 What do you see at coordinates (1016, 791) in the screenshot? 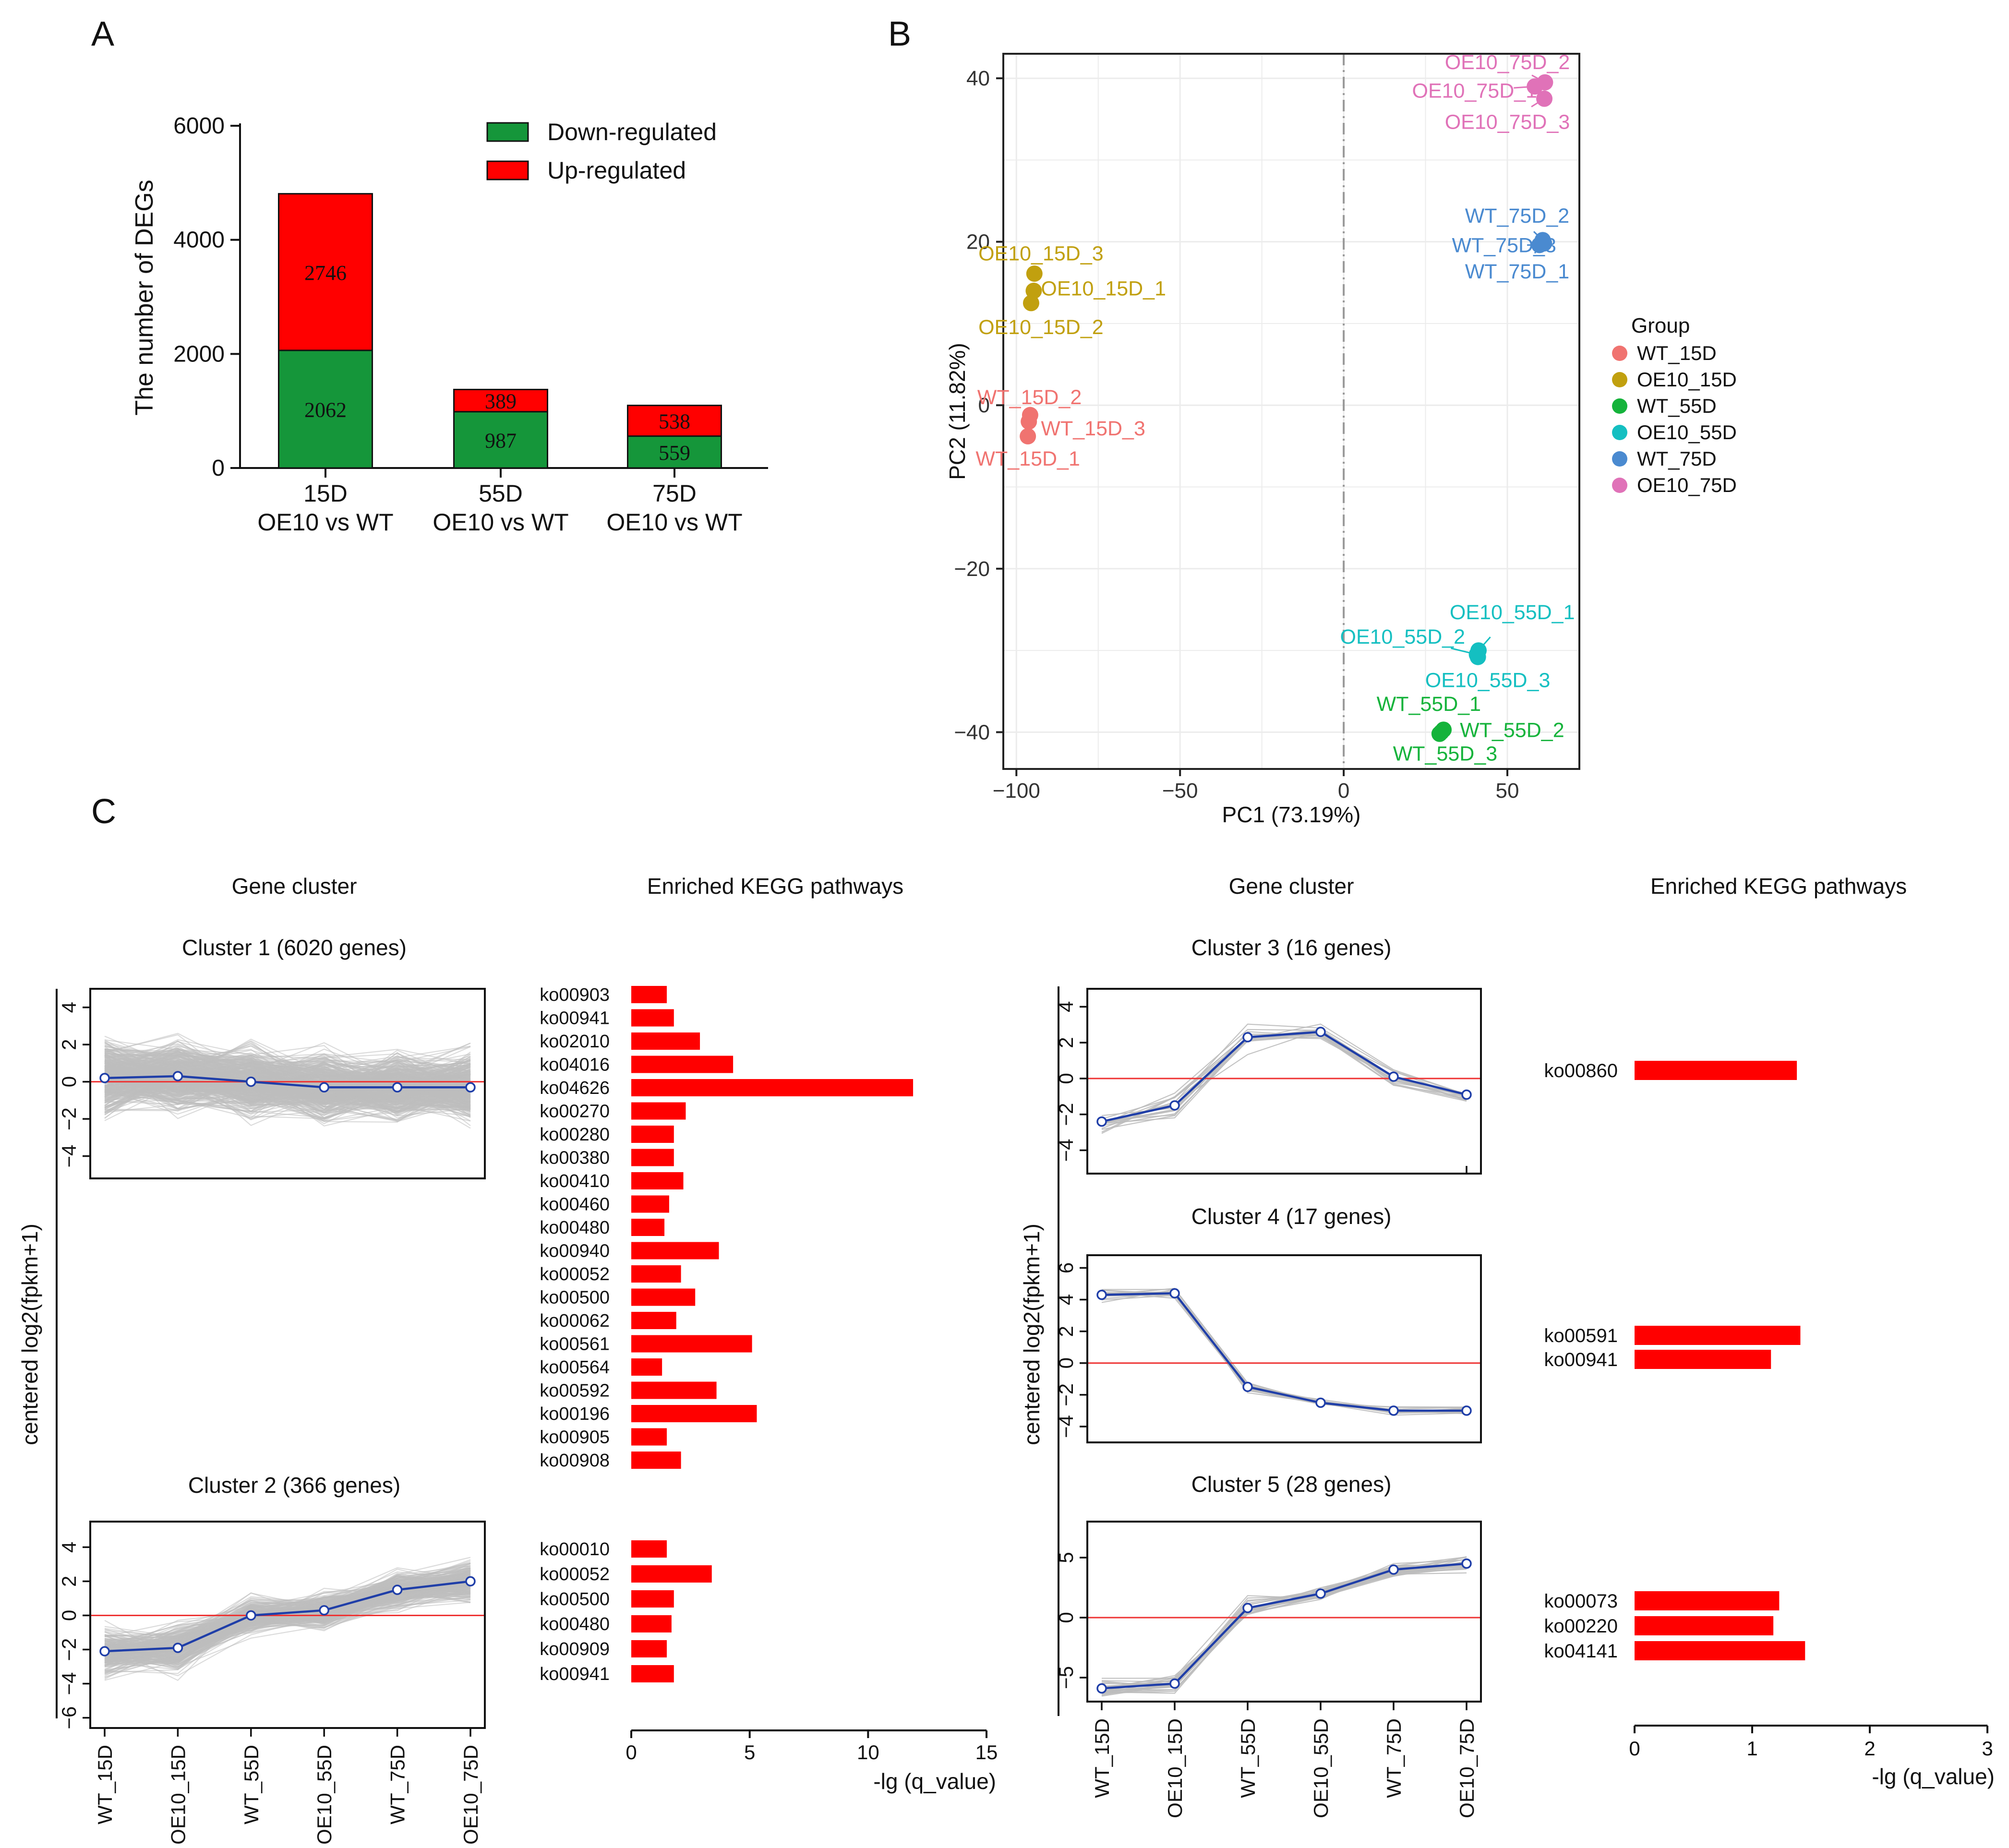
I see `x-tick-label: −100` at bounding box center [1016, 791].